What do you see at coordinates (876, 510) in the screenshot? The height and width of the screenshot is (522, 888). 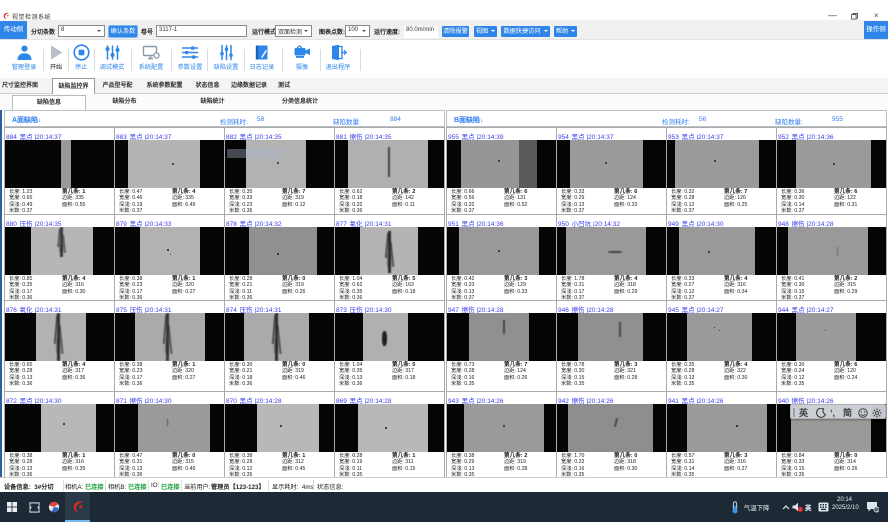 I see `svg-text: 6` at bounding box center [876, 510].